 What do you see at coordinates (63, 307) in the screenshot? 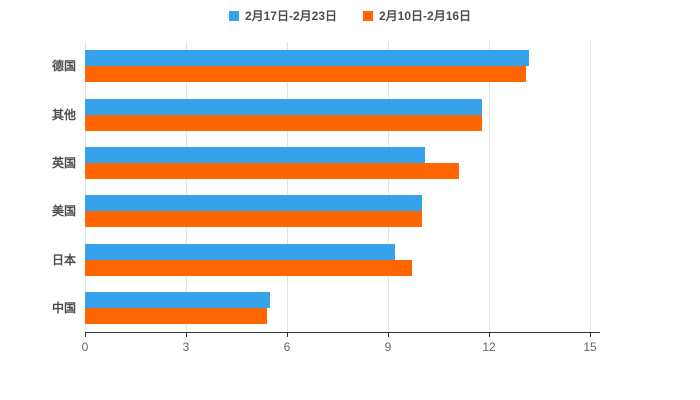
I see `y-axis-category-label: 中国` at bounding box center [63, 307].